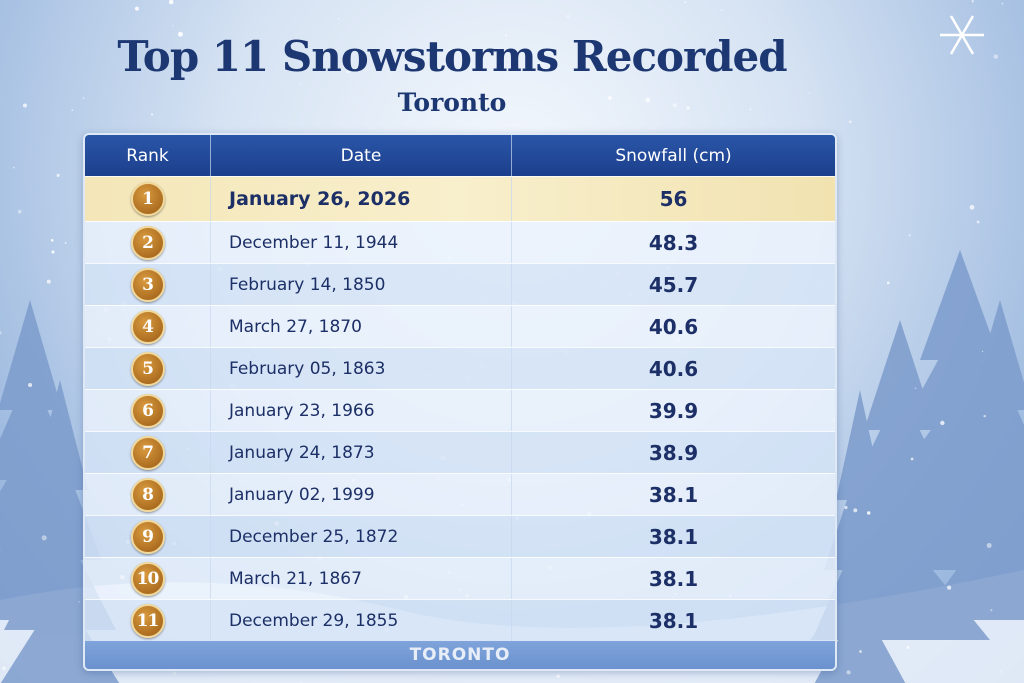  What do you see at coordinates (147, 620) in the screenshot?
I see `medal-icon: 11` at bounding box center [147, 620].